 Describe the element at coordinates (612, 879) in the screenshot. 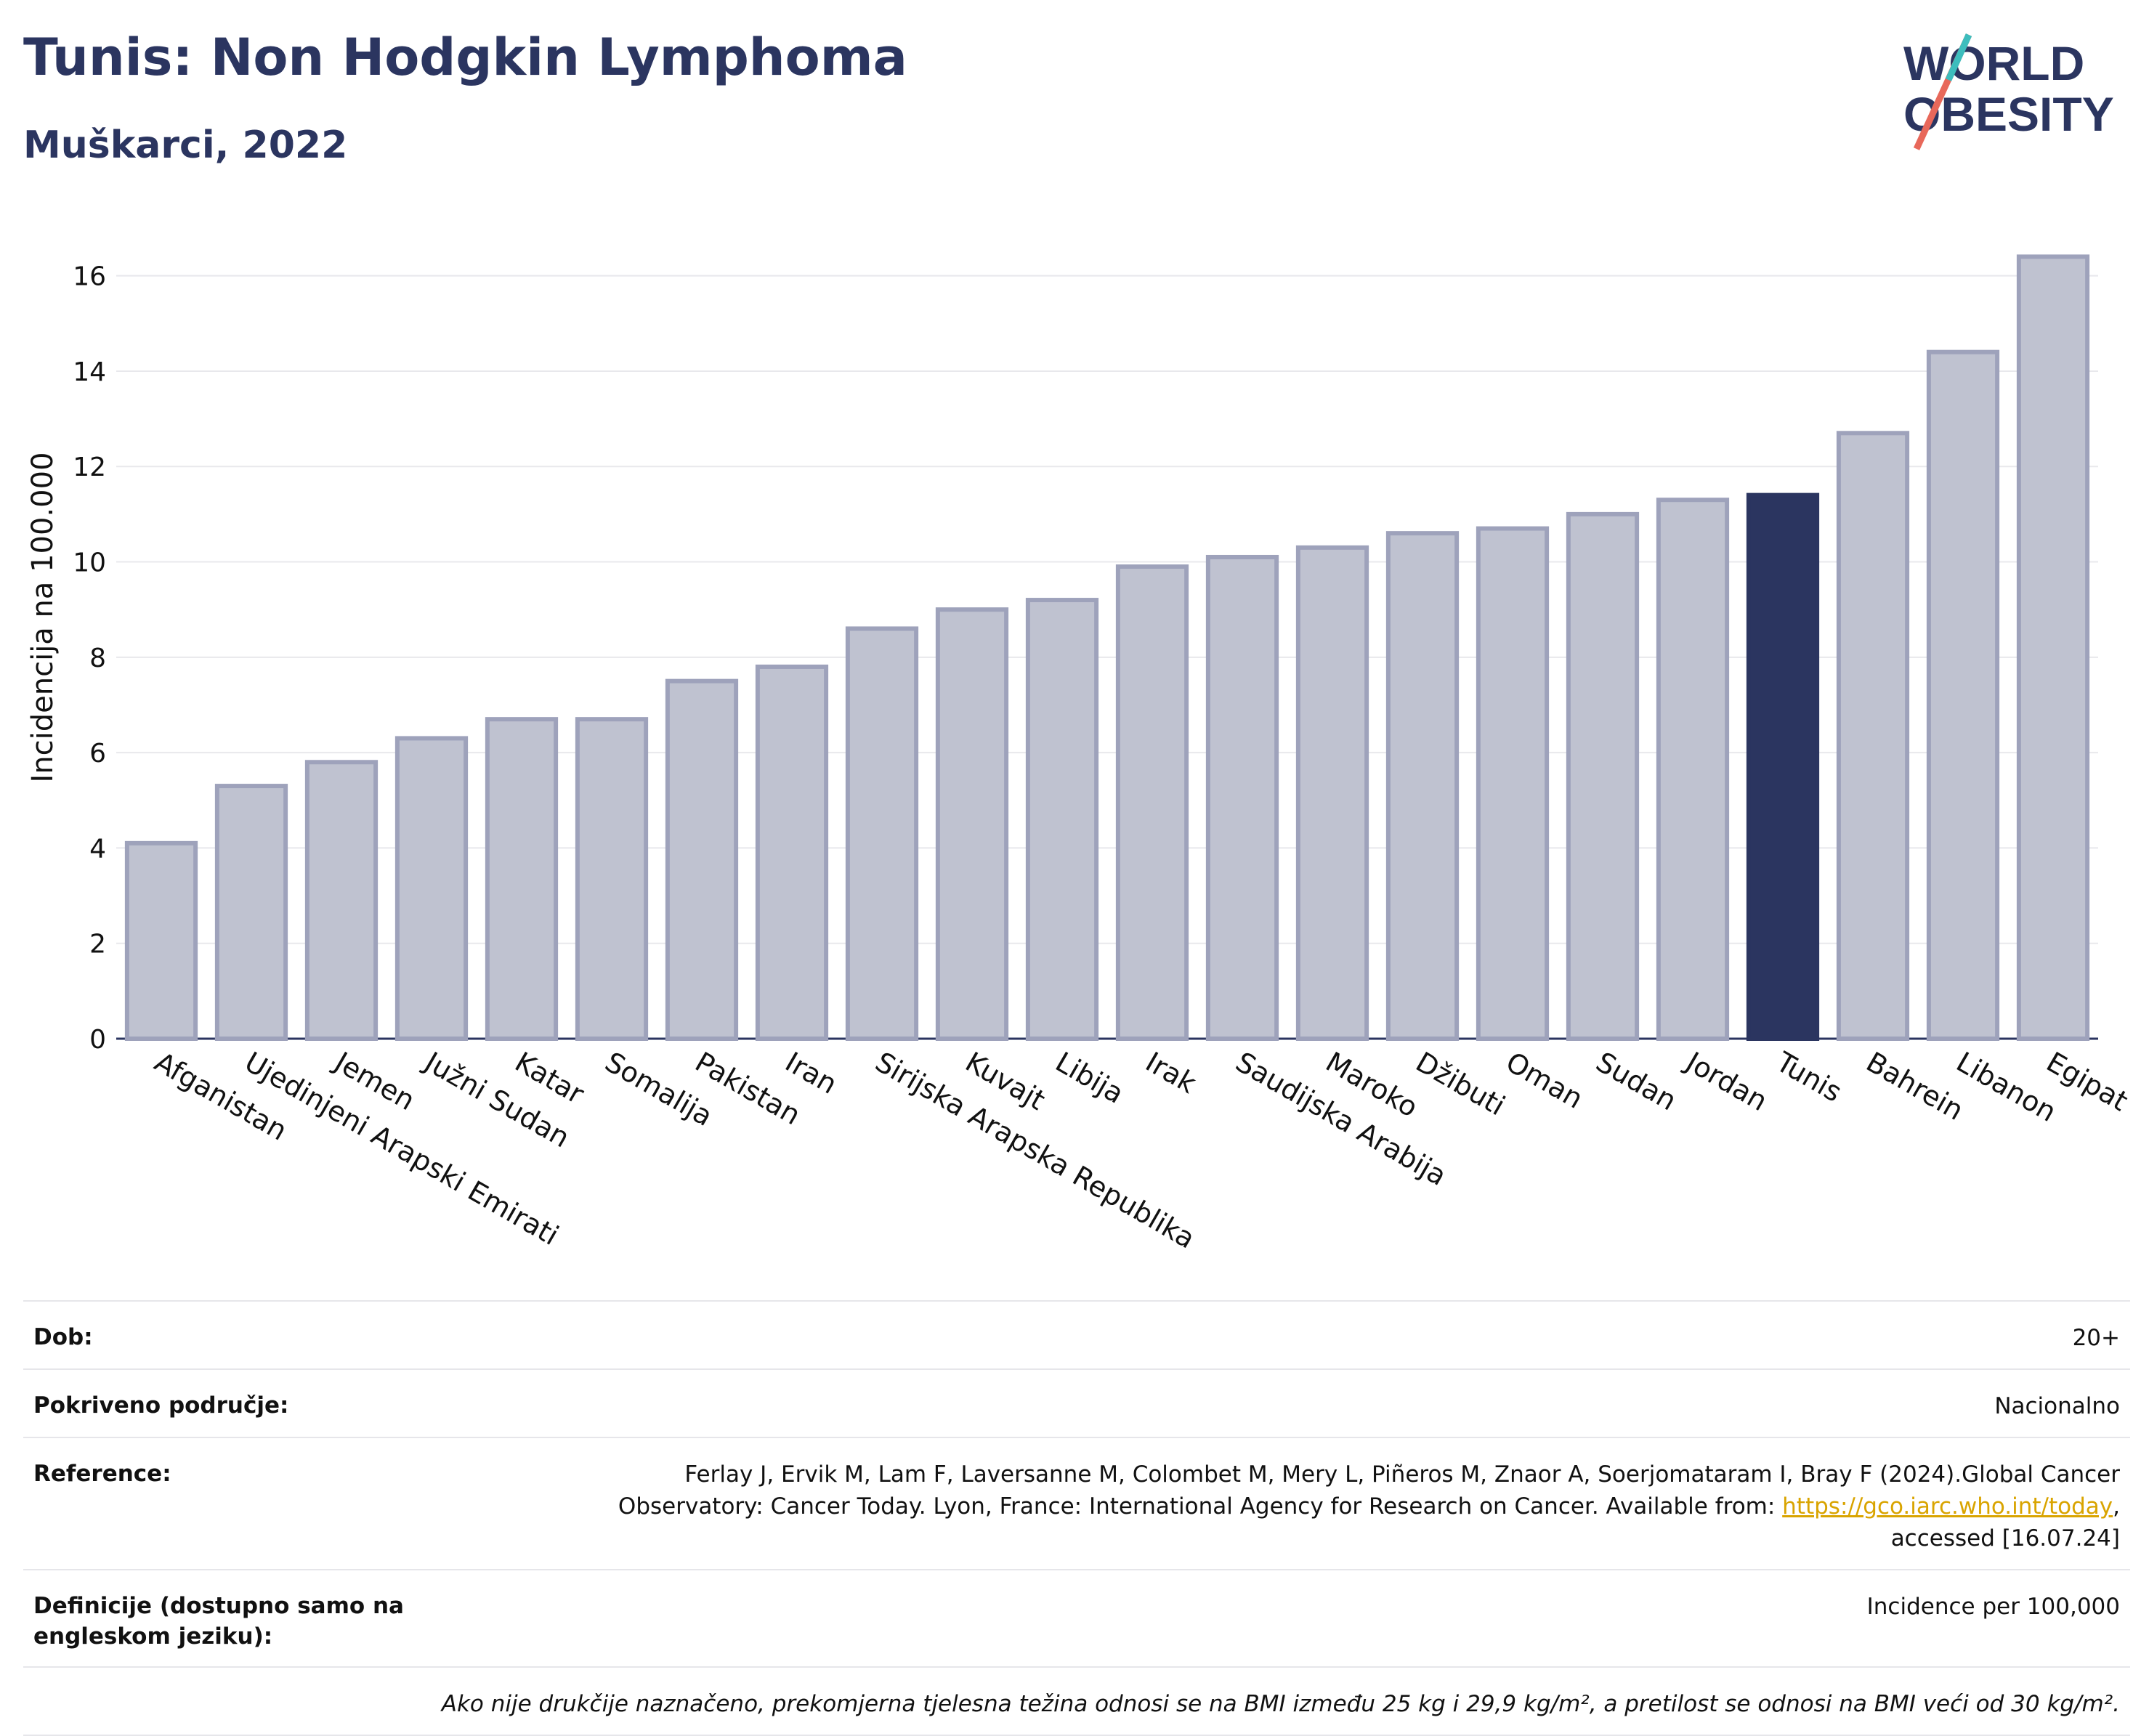

I see `bar-somalija` at that location.